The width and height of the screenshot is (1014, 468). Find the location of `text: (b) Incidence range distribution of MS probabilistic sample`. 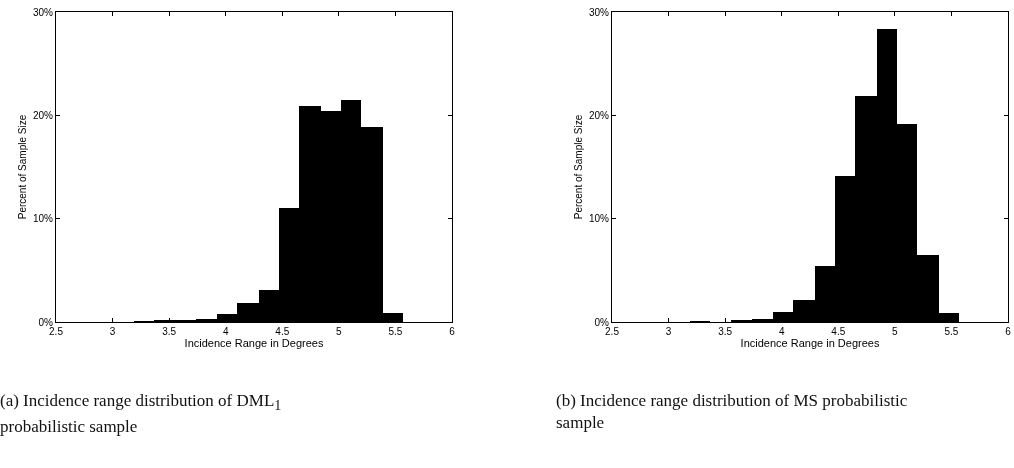

text: (b) Incidence range distribution of MS probabilistic sample is located at coordinates (732, 412).